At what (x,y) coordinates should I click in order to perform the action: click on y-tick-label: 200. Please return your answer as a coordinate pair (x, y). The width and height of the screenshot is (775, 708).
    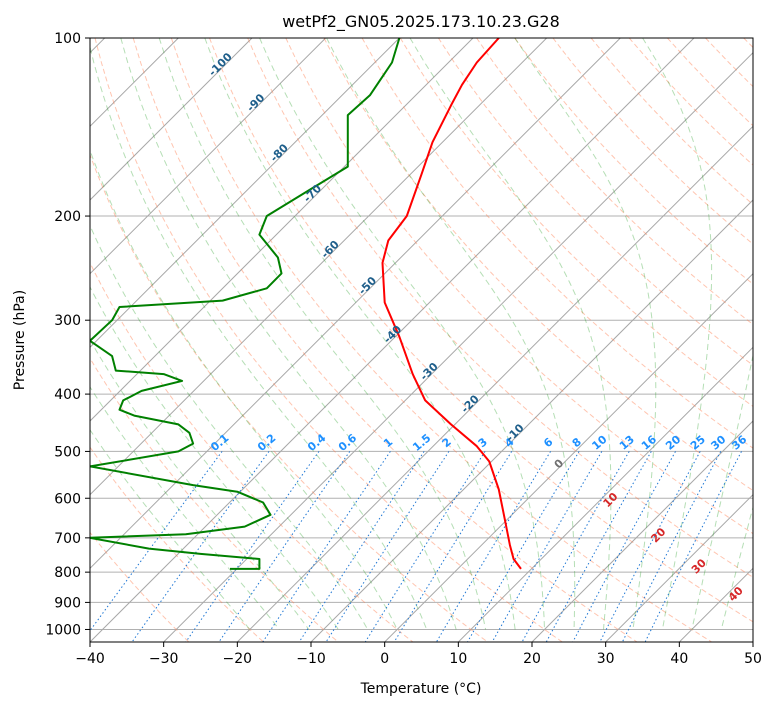
    Looking at the image, I should click on (67, 217).